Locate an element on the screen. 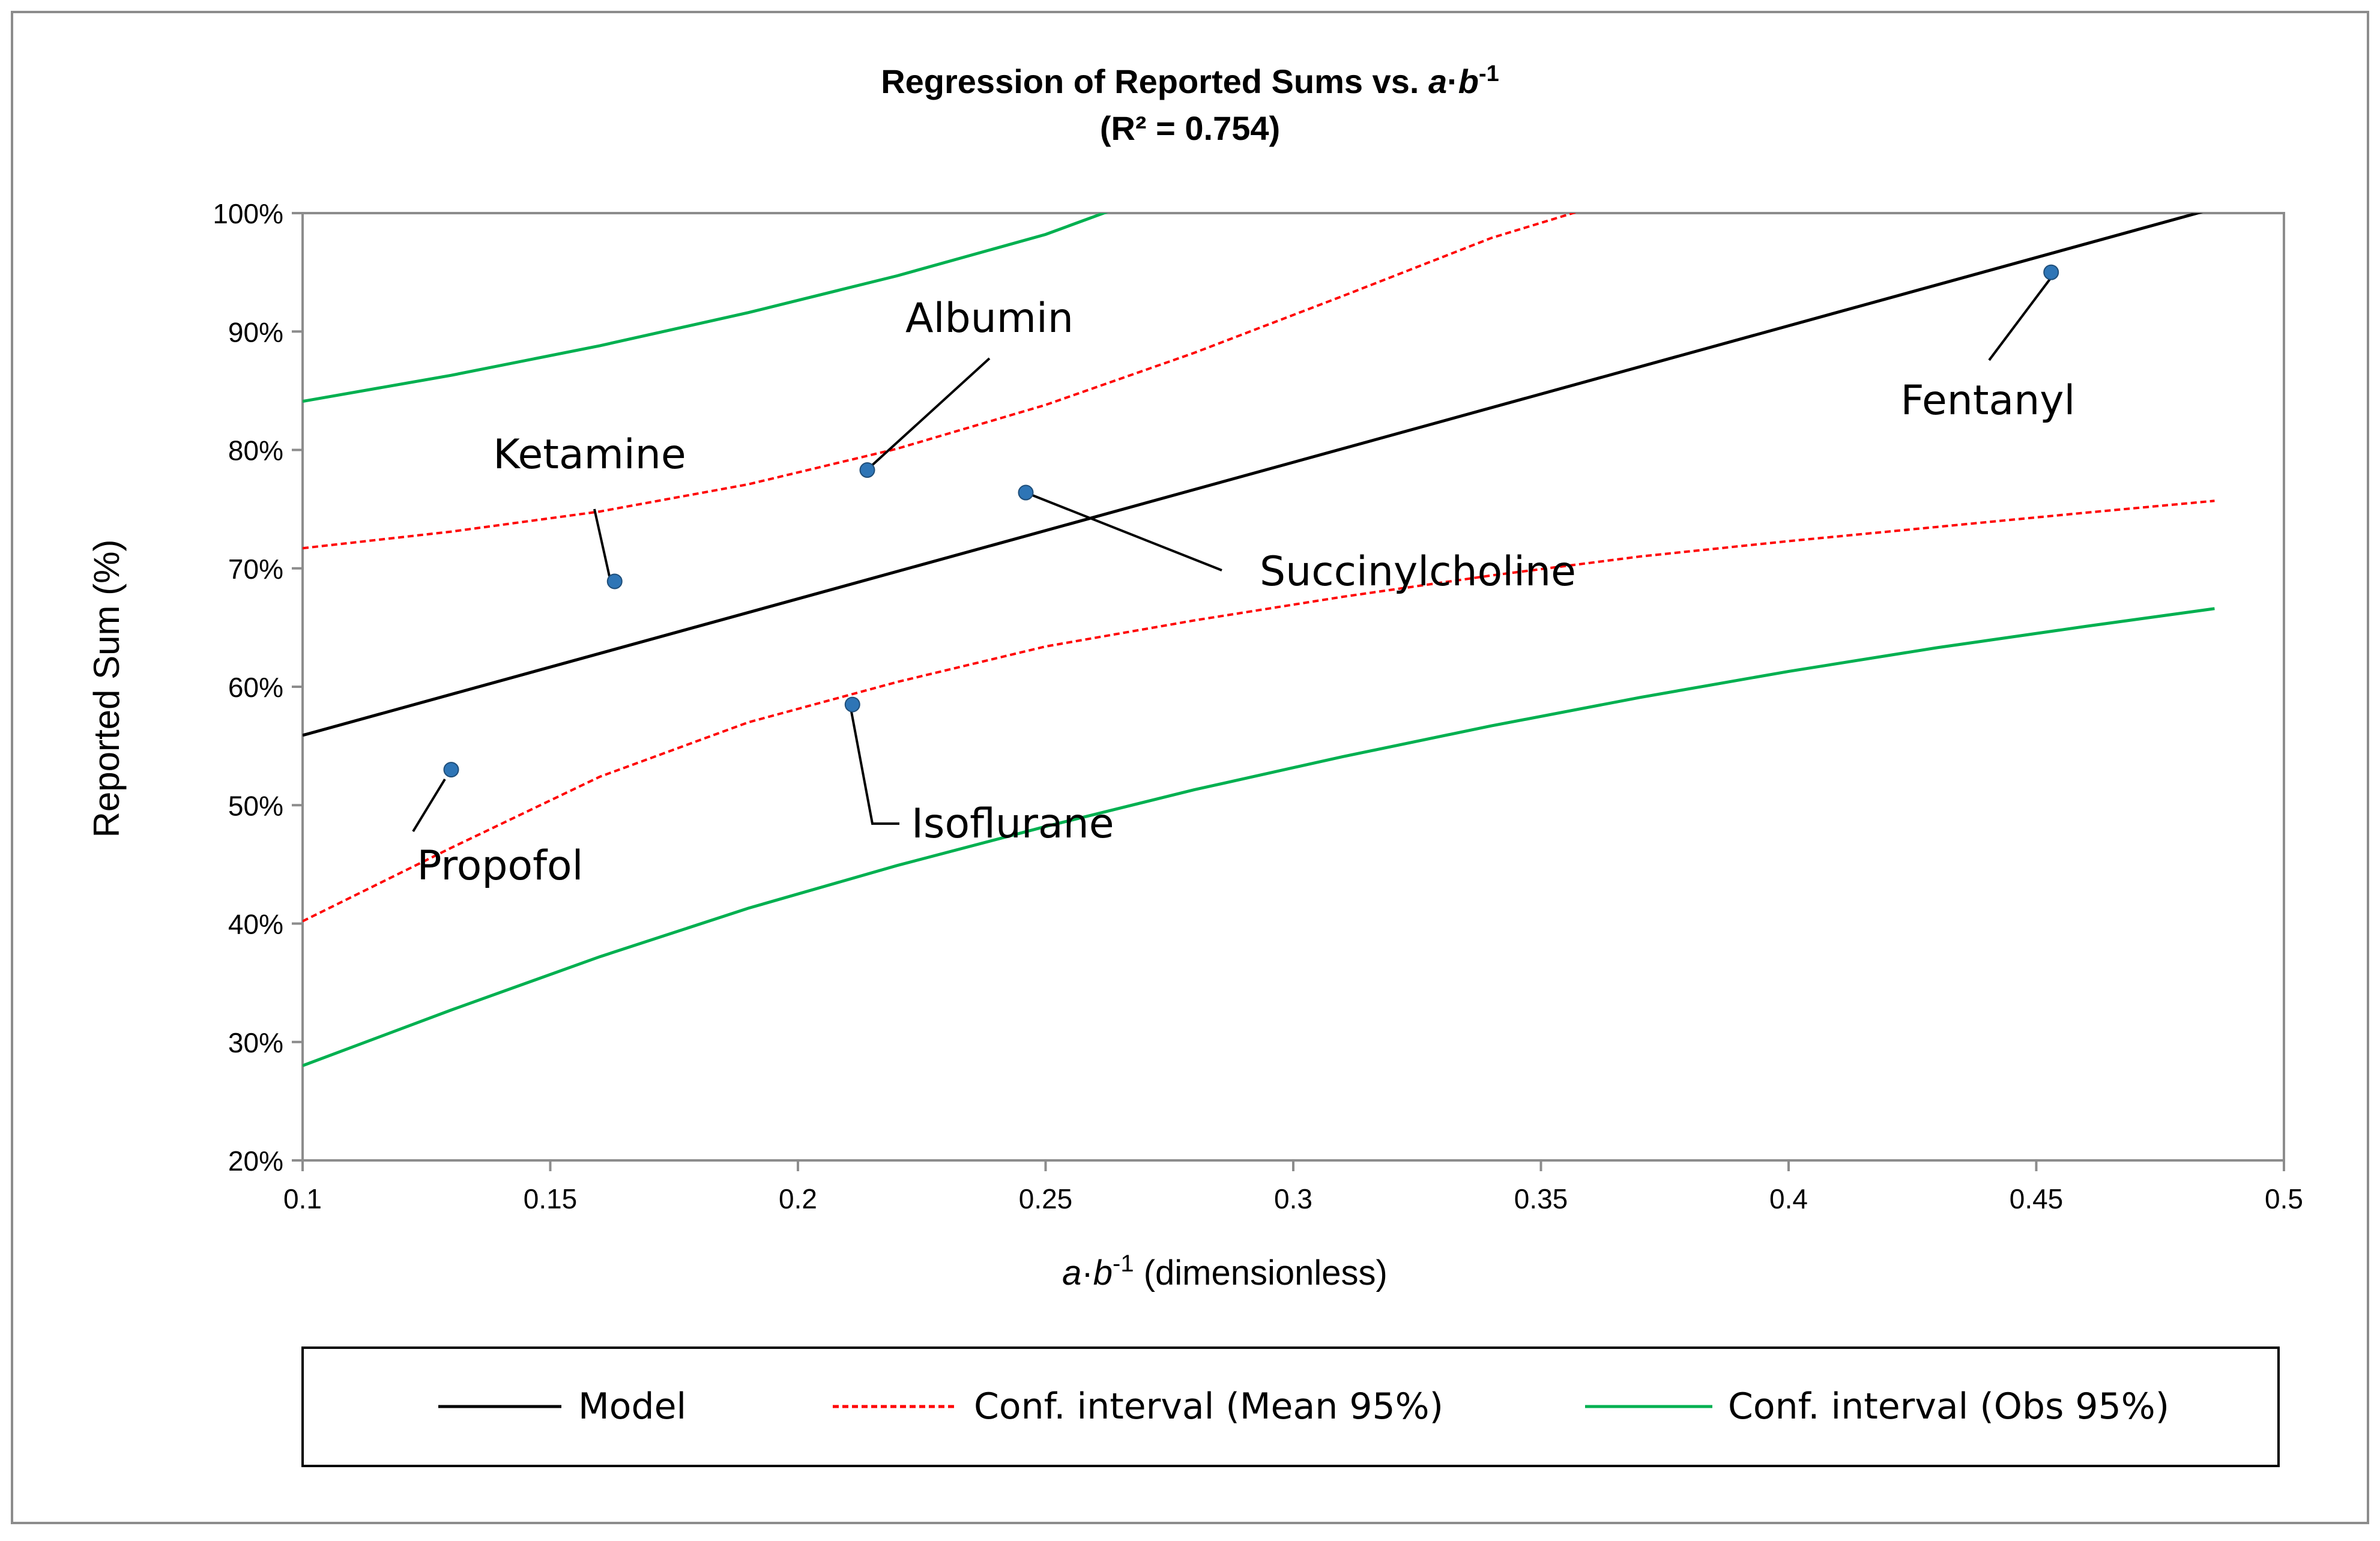 Image resolution: width=2380 pixels, height=1541 pixels. leader-line-succinylcholine is located at coordinates (1124, 531).